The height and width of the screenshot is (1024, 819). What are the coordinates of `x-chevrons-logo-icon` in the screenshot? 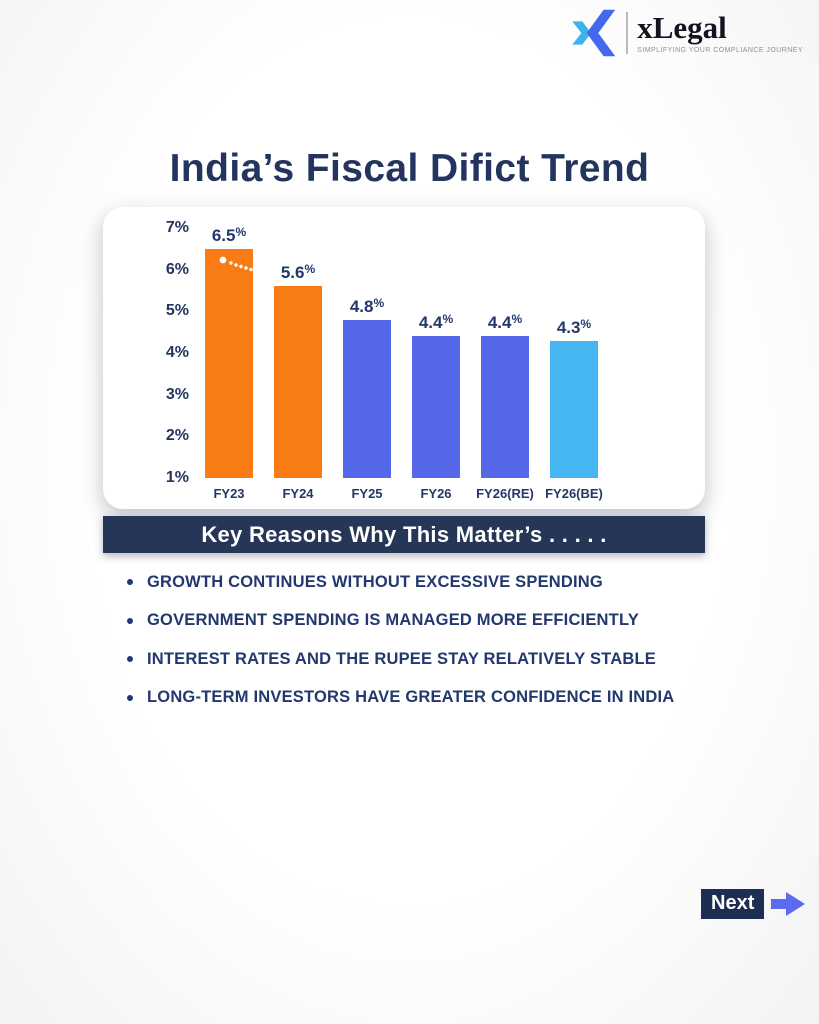 It's located at (594, 33).